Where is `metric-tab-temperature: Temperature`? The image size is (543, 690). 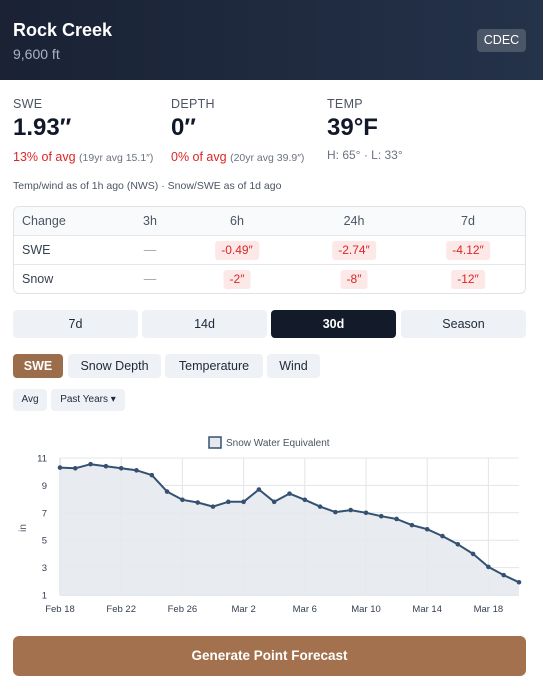
metric-tab-temperature: Temperature is located at coordinates (214, 366).